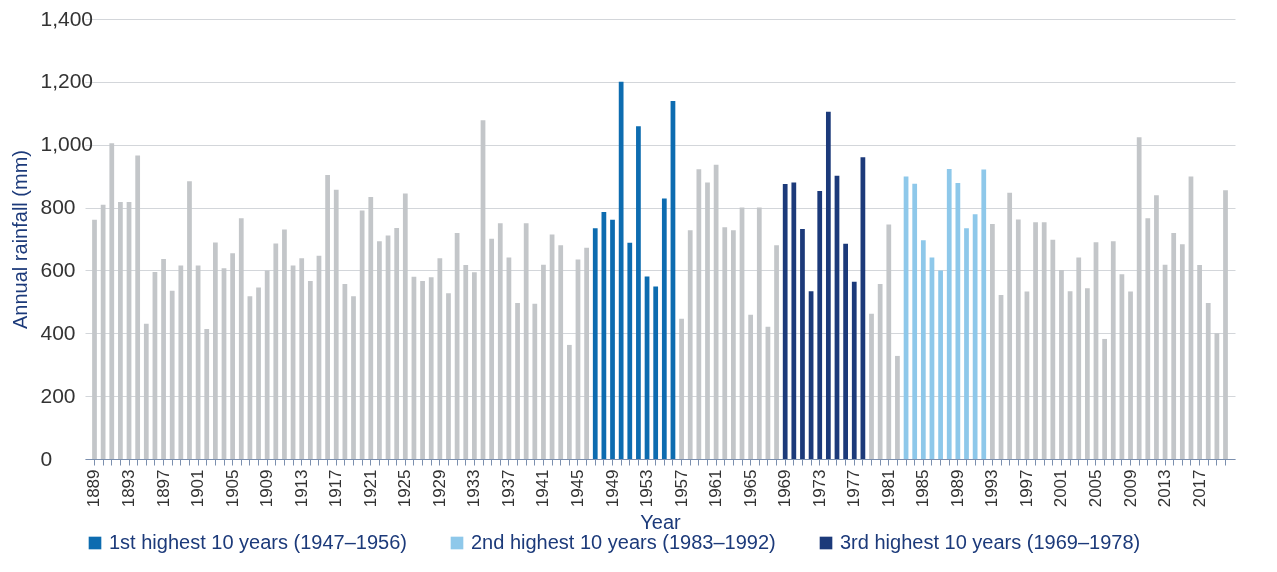 This screenshot has height=572, width=1277. What do you see at coordinates (819, 488) in the screenshot?
I see `x-tick-label: 1973` at bounding box center [819, 488].